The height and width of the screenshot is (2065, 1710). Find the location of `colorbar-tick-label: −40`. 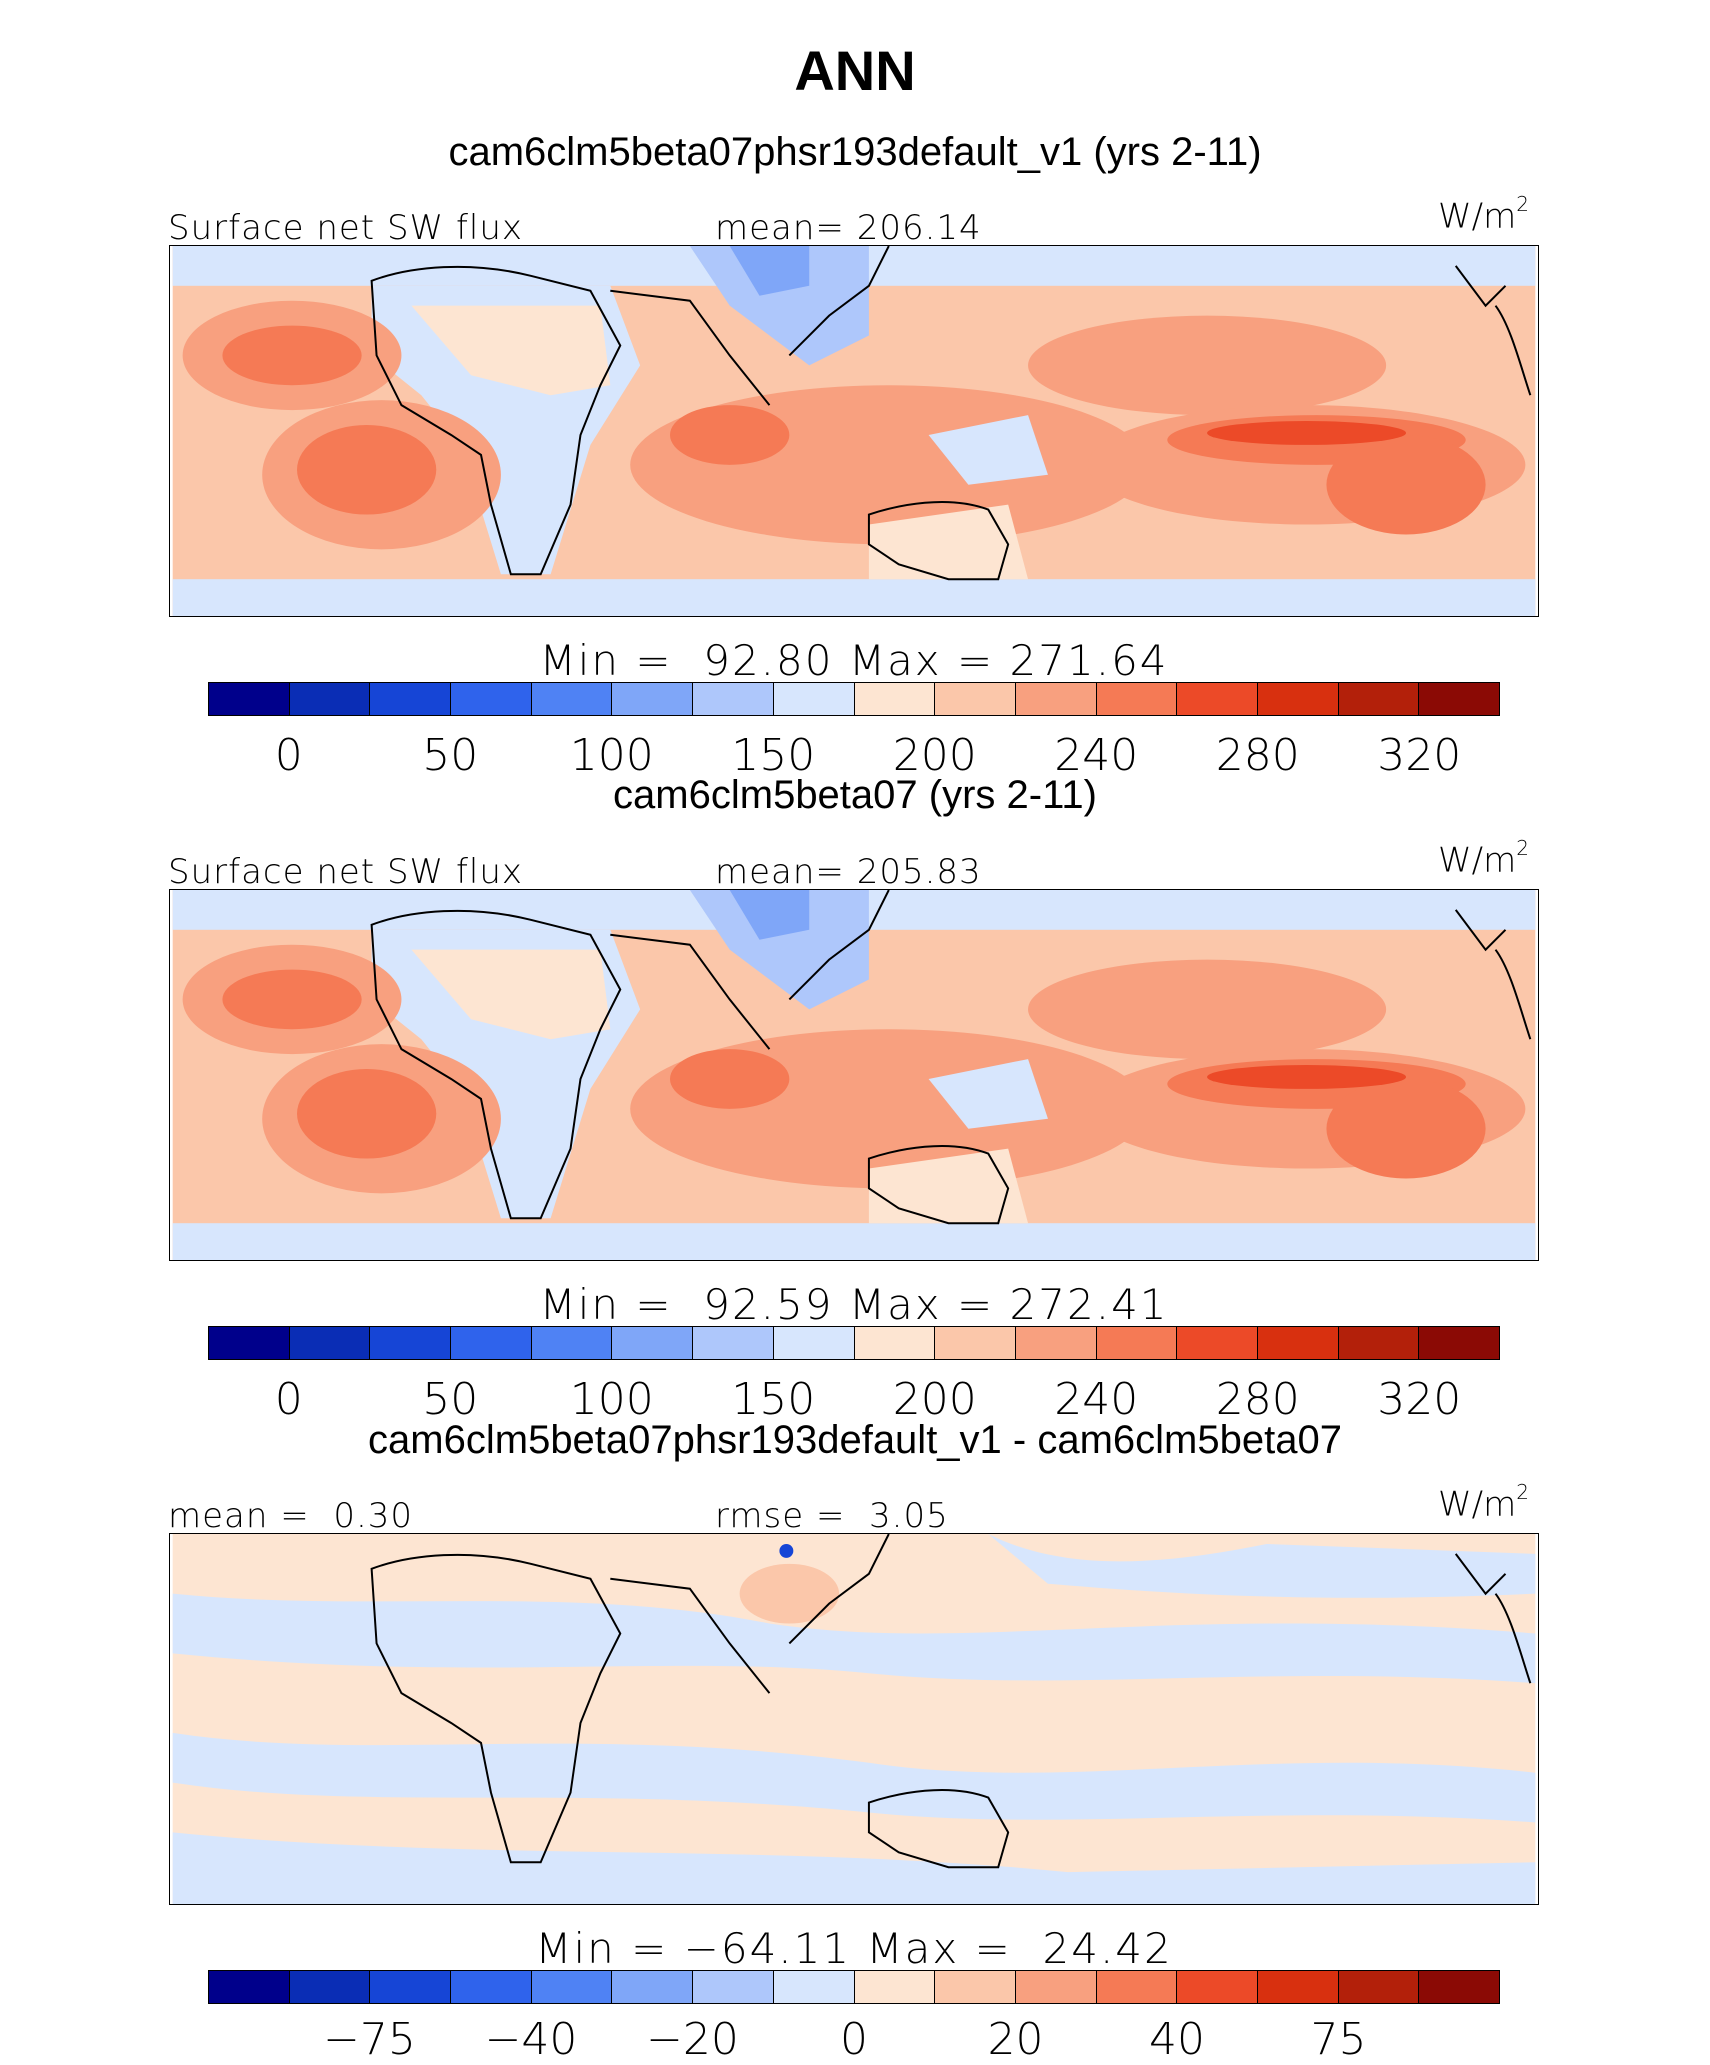

colorbar-tick-label: −40 is located at coordinates (531, 2039).